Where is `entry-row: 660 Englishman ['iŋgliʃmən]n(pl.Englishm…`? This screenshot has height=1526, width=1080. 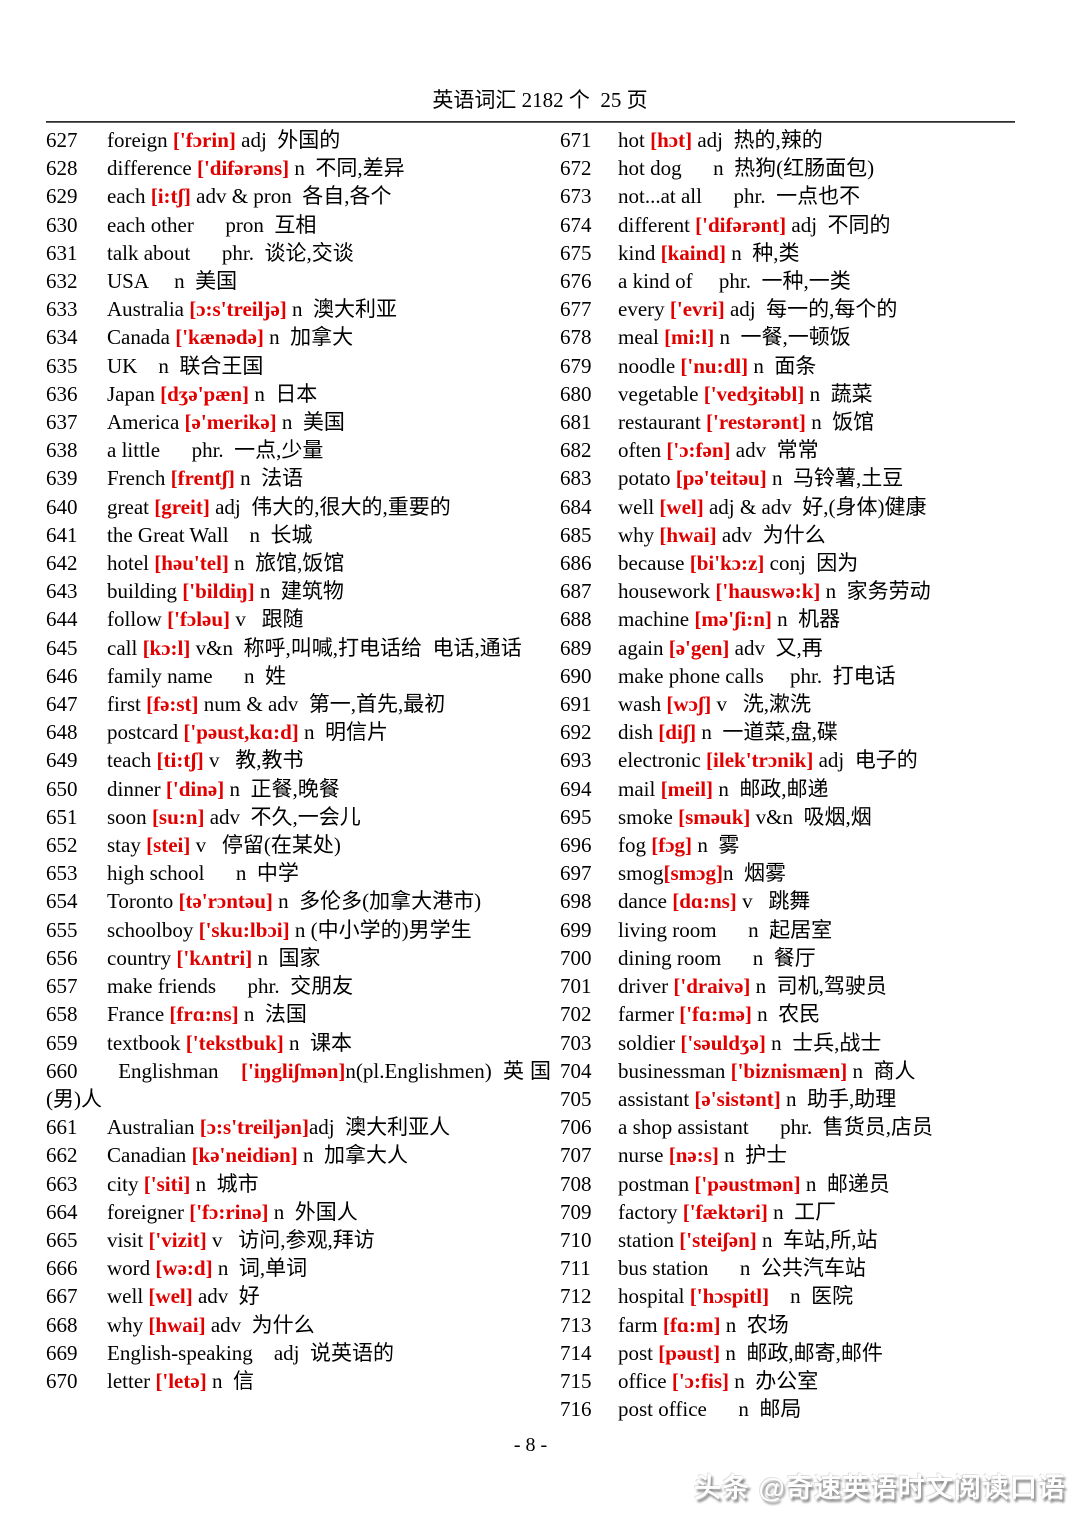 entry-row: 660 Englishman ['iŋgliʃmən]n(pl.Englishm… is located at coordinates (298, 1085).